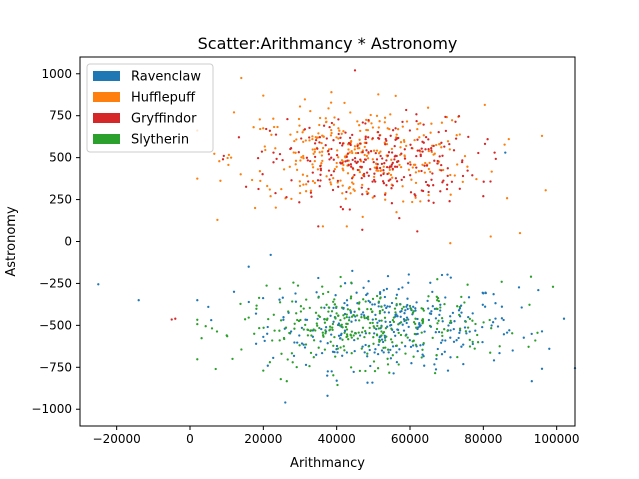  Describe the element at coordinates (55, 367) in the screenshot. I see `y-tick-label: −750` at that location.